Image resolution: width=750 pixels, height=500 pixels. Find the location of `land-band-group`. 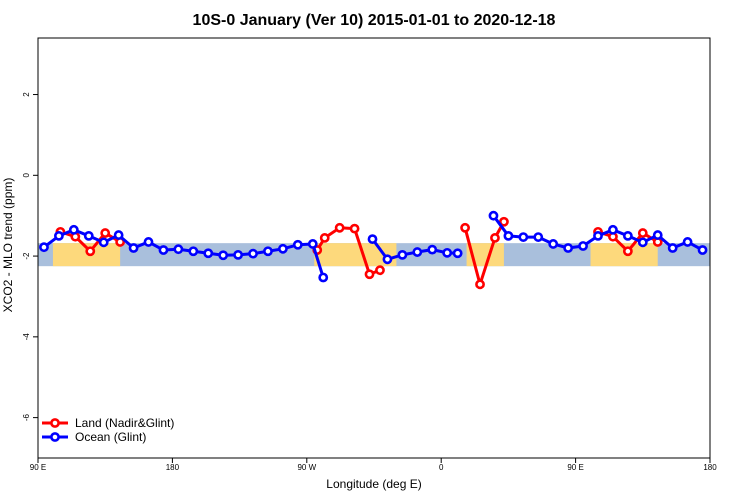

land-band-group is located at coordinates (355, 255).